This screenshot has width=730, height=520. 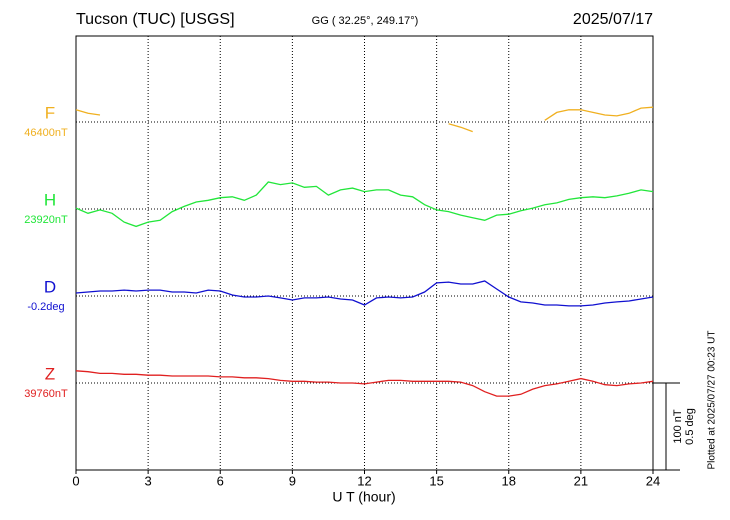 I want to click on scale-bar-label: 0.5 deg, so click(x=690, y=426).